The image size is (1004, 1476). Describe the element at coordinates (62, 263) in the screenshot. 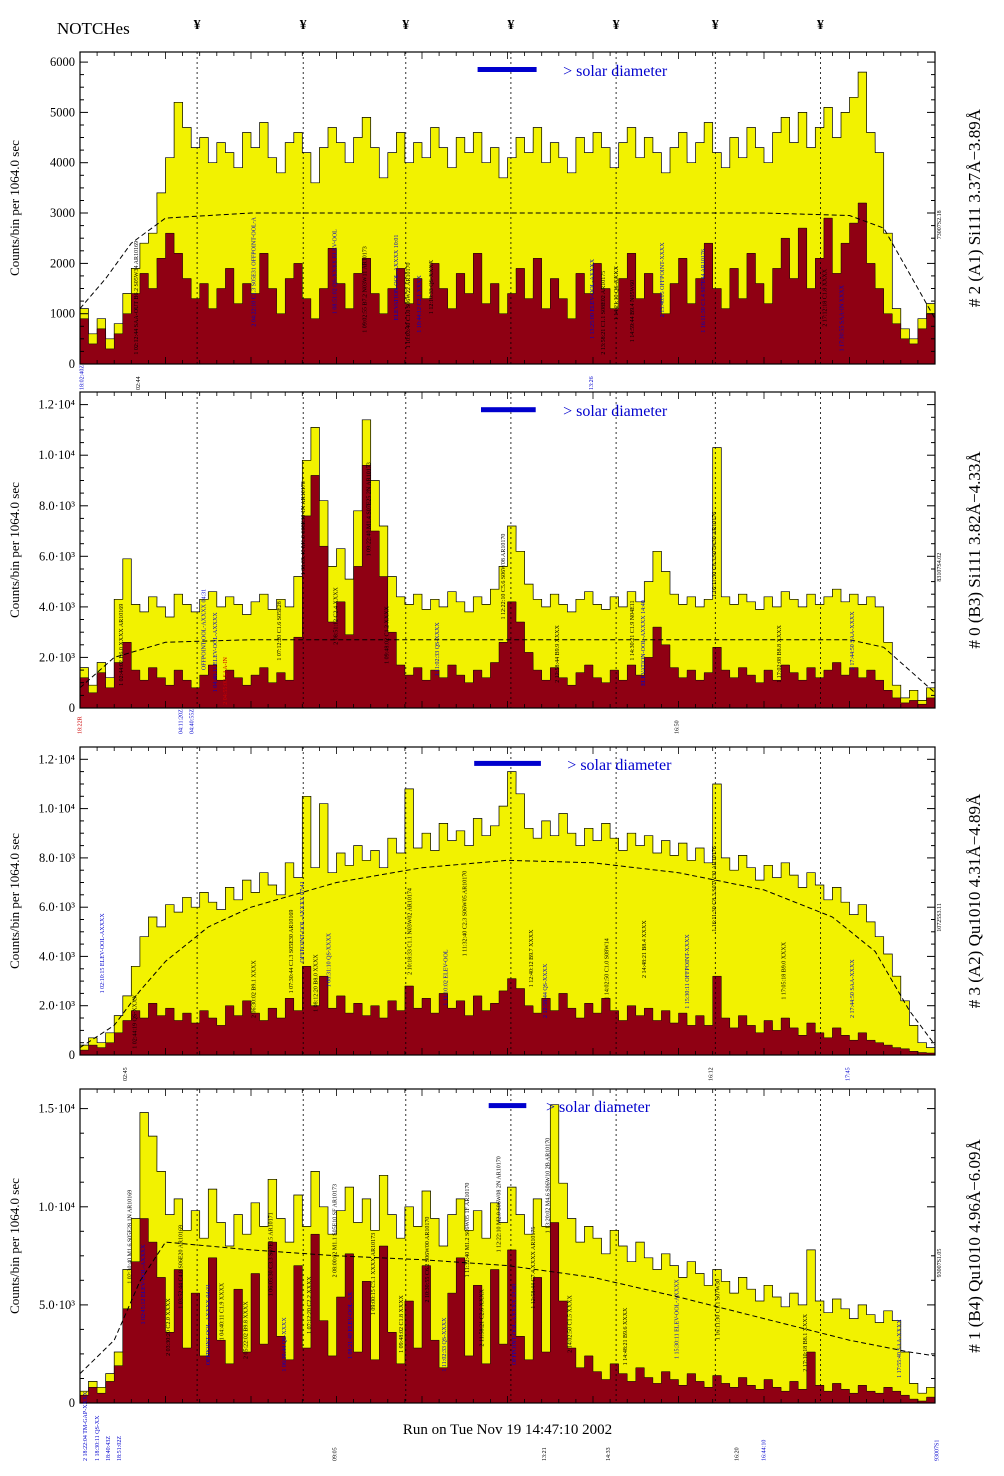

I see `y-tick-label: 2000` at that location.